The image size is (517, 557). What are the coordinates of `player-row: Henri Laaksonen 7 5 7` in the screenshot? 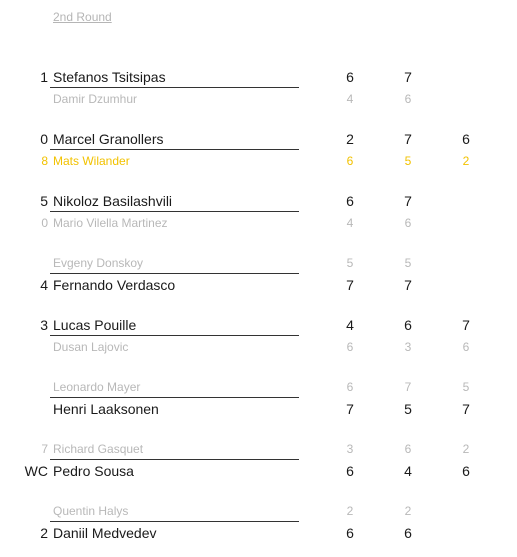 It's located at (258, 409).